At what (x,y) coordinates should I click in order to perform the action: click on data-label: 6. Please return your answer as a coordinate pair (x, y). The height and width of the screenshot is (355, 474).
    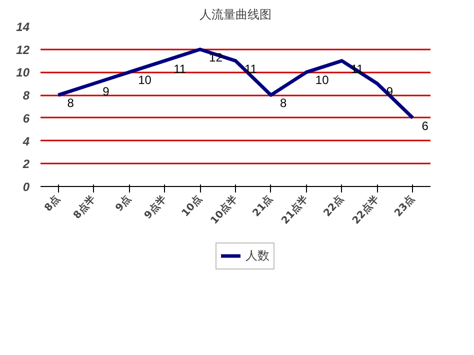
    Looking at the image, I should click on (425, 125).